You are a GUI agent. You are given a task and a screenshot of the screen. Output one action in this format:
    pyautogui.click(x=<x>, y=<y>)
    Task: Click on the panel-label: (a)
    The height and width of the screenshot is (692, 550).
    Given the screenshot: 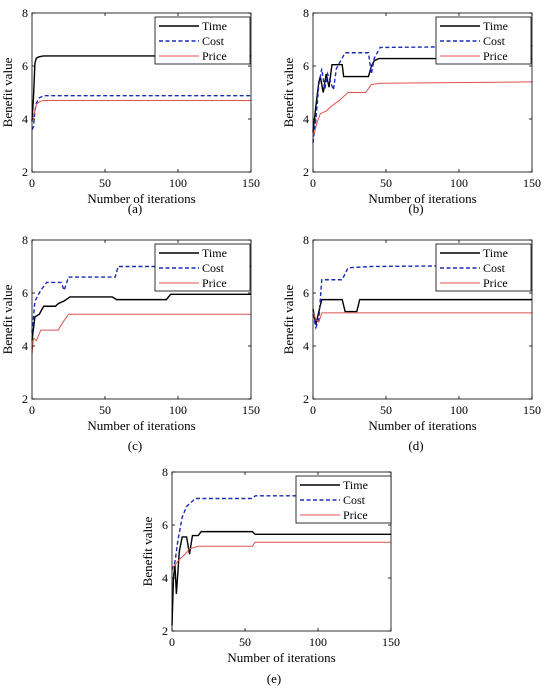 What is the action you would take?
    pyautogui.click(x=135, y=208)
    